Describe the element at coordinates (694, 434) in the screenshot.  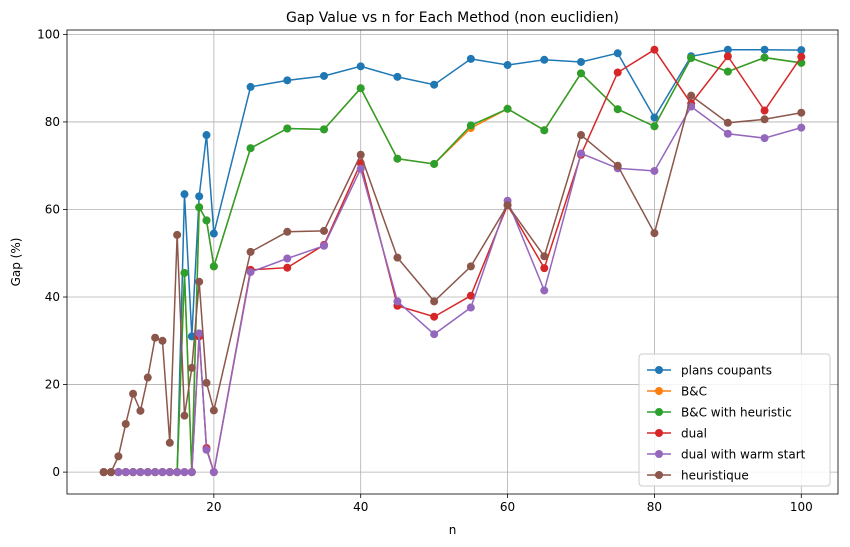
I see `legend-label: dual` at that location.